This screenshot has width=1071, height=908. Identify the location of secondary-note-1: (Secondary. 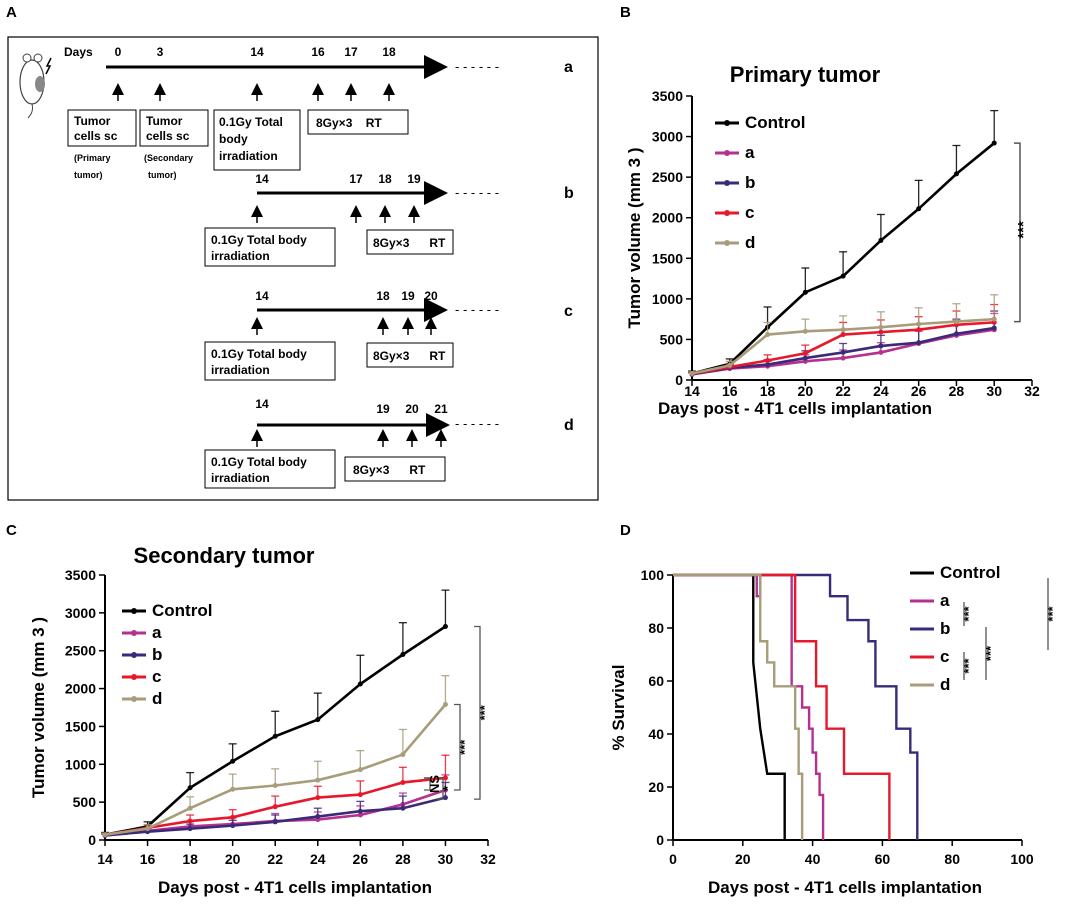
(168, 158).